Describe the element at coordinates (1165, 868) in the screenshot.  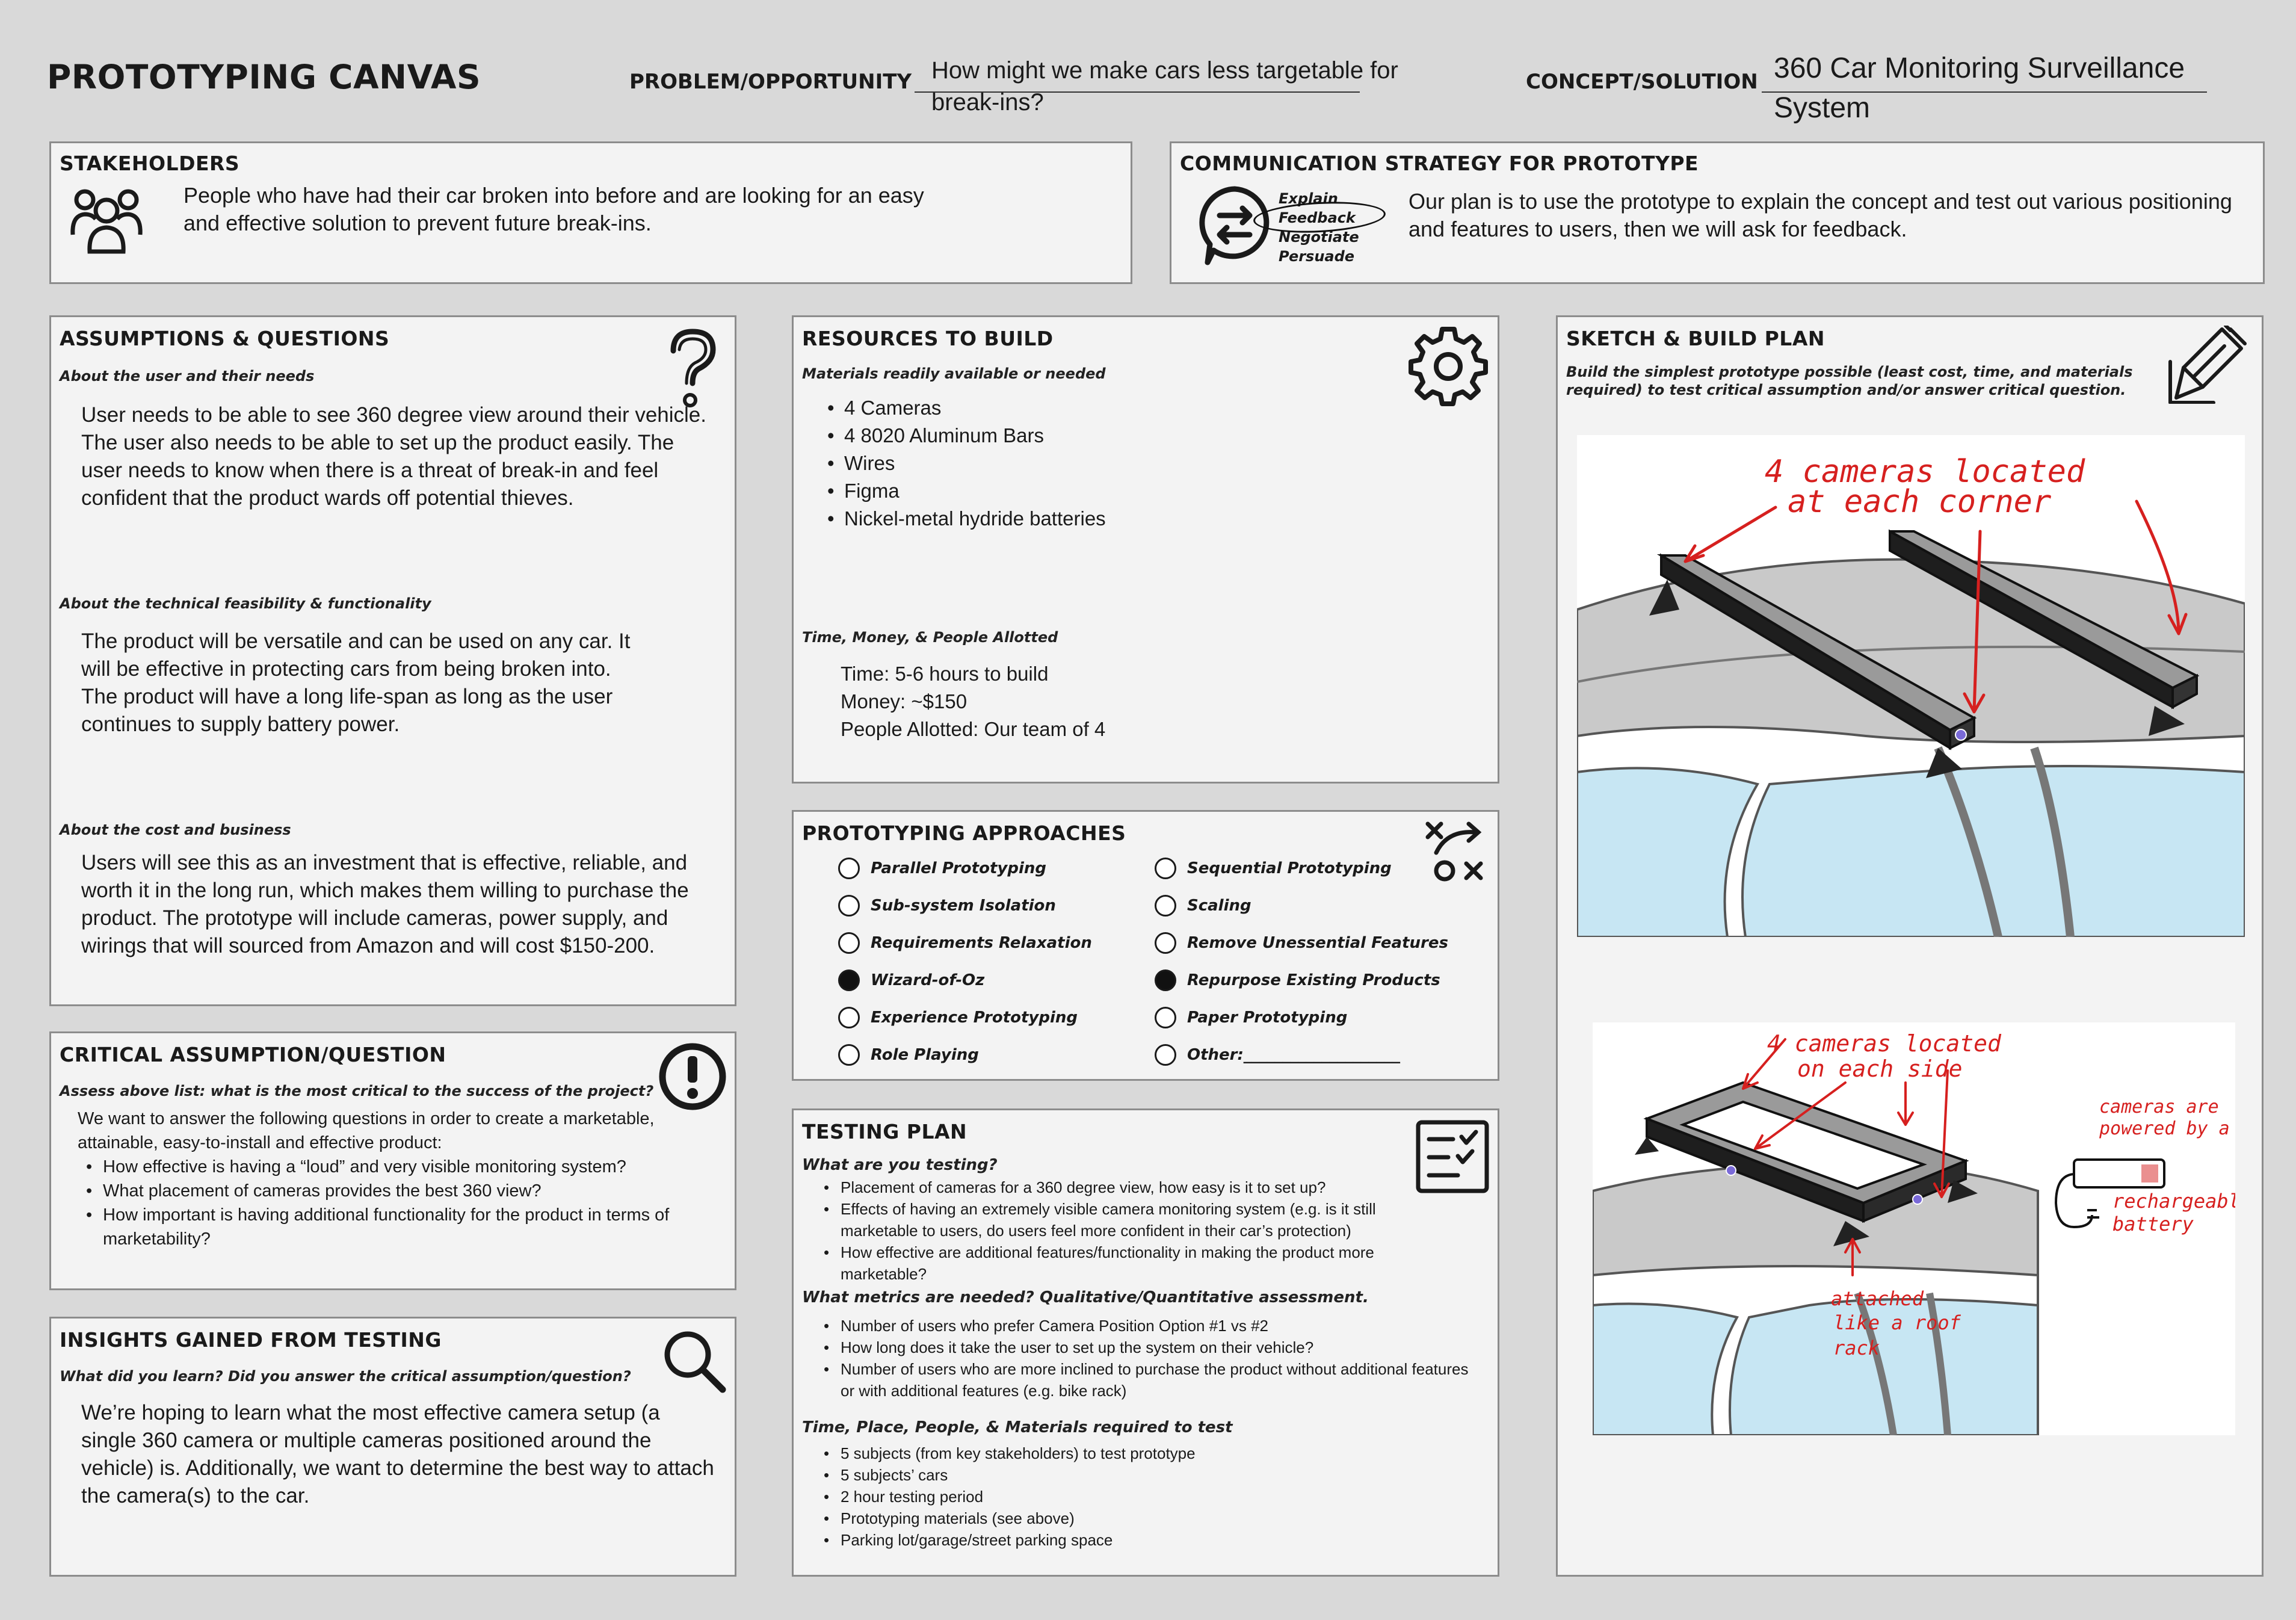
I see `radio-sequential` at that location.